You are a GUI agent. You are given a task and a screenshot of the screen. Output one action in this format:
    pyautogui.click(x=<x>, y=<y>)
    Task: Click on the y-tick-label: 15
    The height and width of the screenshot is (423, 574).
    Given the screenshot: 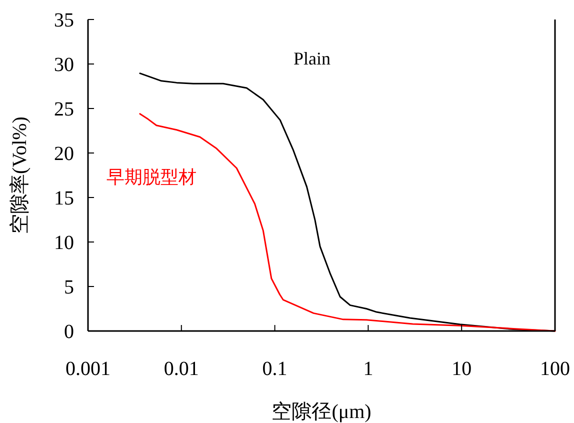 What is the action you would take?
    pyautogui.click(x=64, y=199)
    